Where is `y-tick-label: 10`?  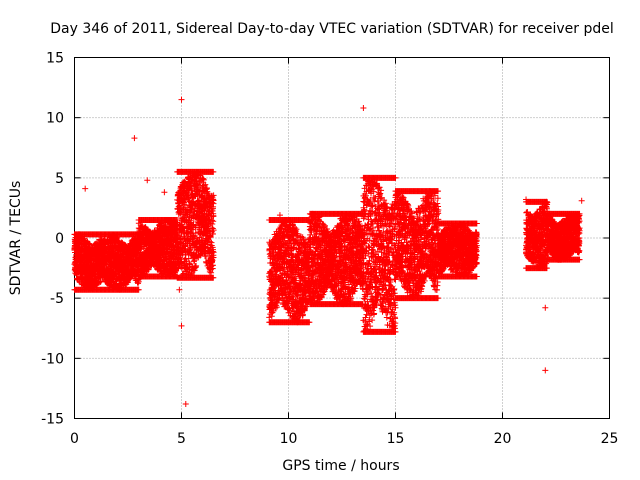
y-tick-label: 10 is located at coordinates (55, 119).